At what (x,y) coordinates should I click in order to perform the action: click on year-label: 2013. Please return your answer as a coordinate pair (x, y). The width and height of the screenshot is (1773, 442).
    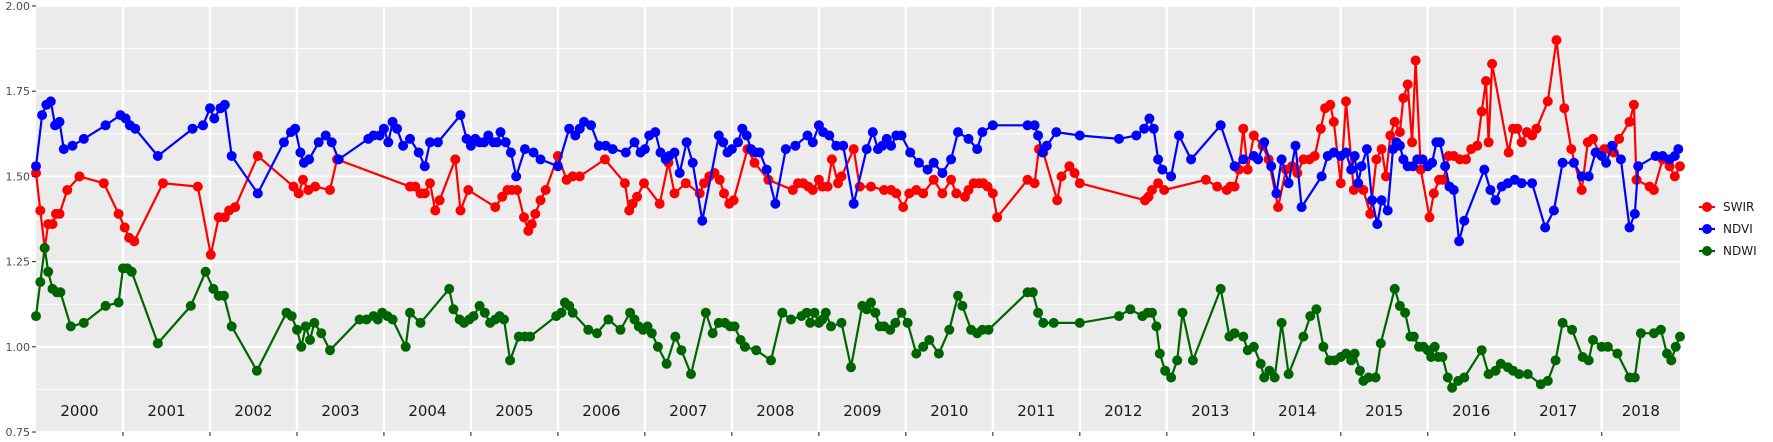
    Looking at the image, I should click on (1210, 411).